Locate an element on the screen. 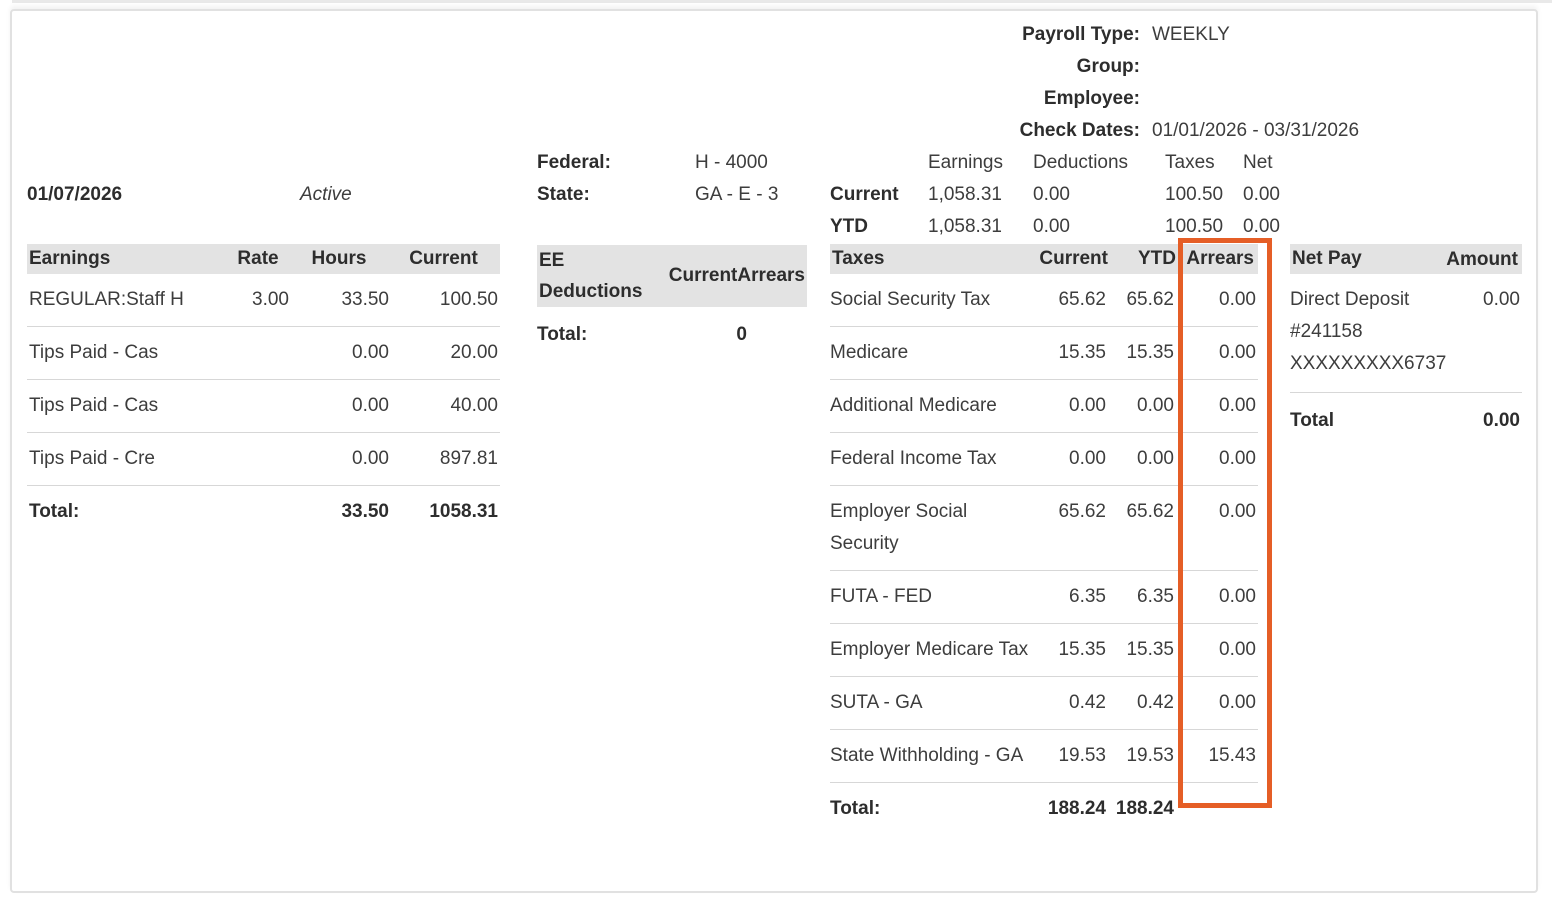  earning-name: Tips Paid - Cre is located at coordinates (92, 458).